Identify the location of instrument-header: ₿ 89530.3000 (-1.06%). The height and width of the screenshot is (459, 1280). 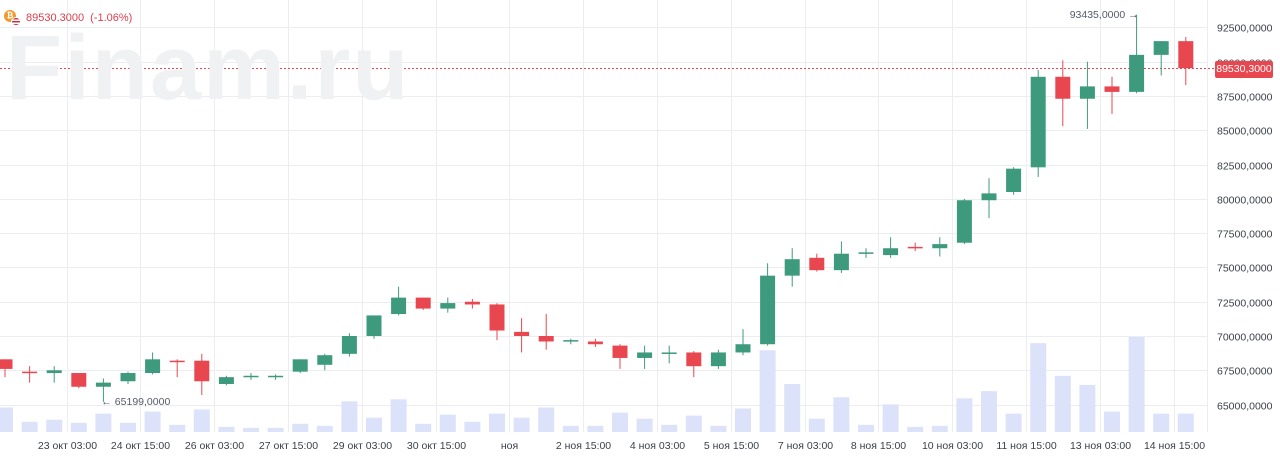
(68, 18).